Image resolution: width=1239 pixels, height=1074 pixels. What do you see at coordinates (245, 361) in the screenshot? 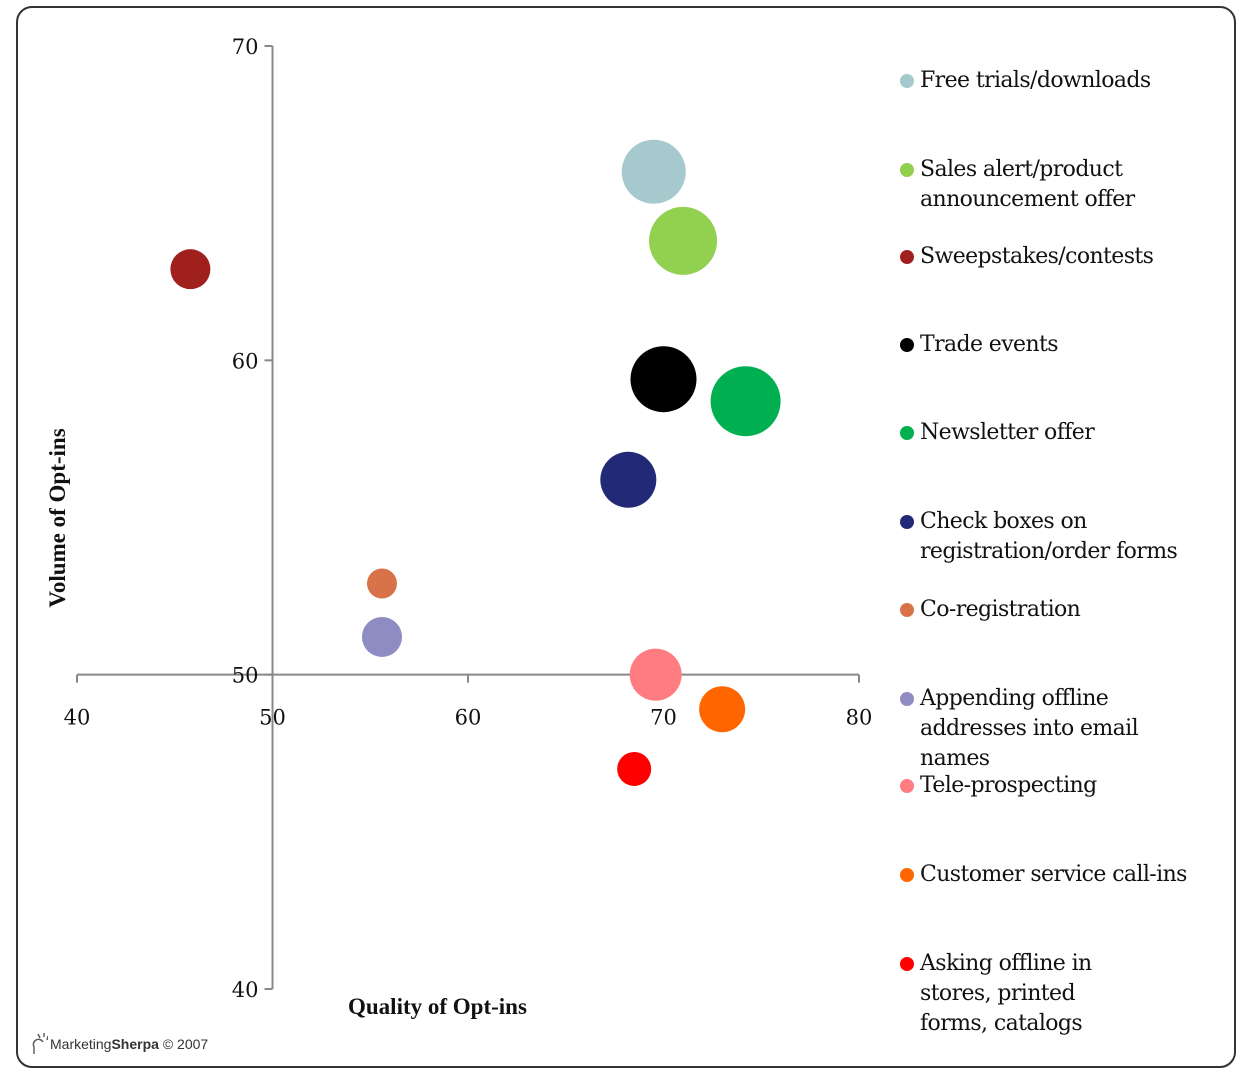
I see `y-tick-label: 60` at bounding box center [245, 361].